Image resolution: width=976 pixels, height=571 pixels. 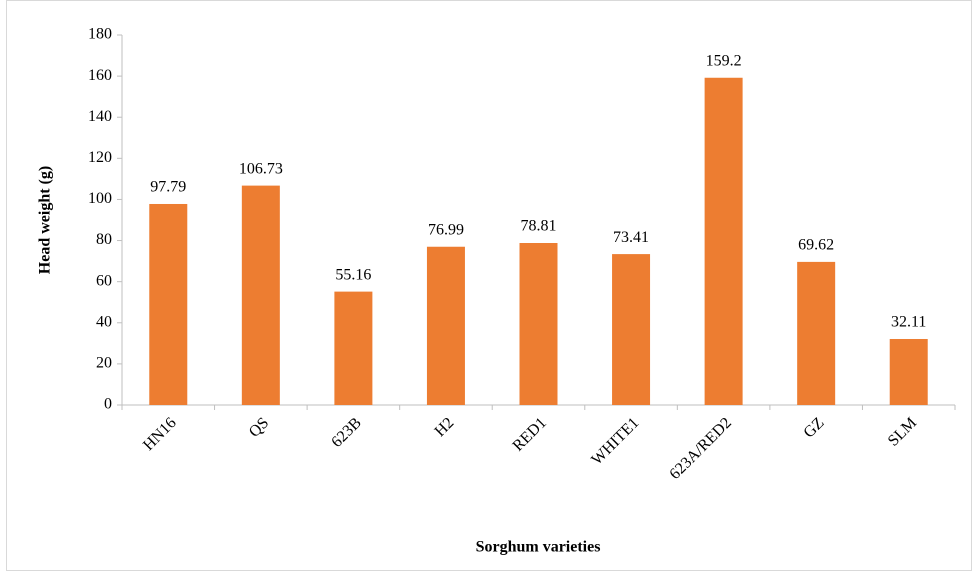 What do you see at coordinates (631, 237) in the screenshot?
I see `data-label: 73.41` at bounding box center [631, 237].